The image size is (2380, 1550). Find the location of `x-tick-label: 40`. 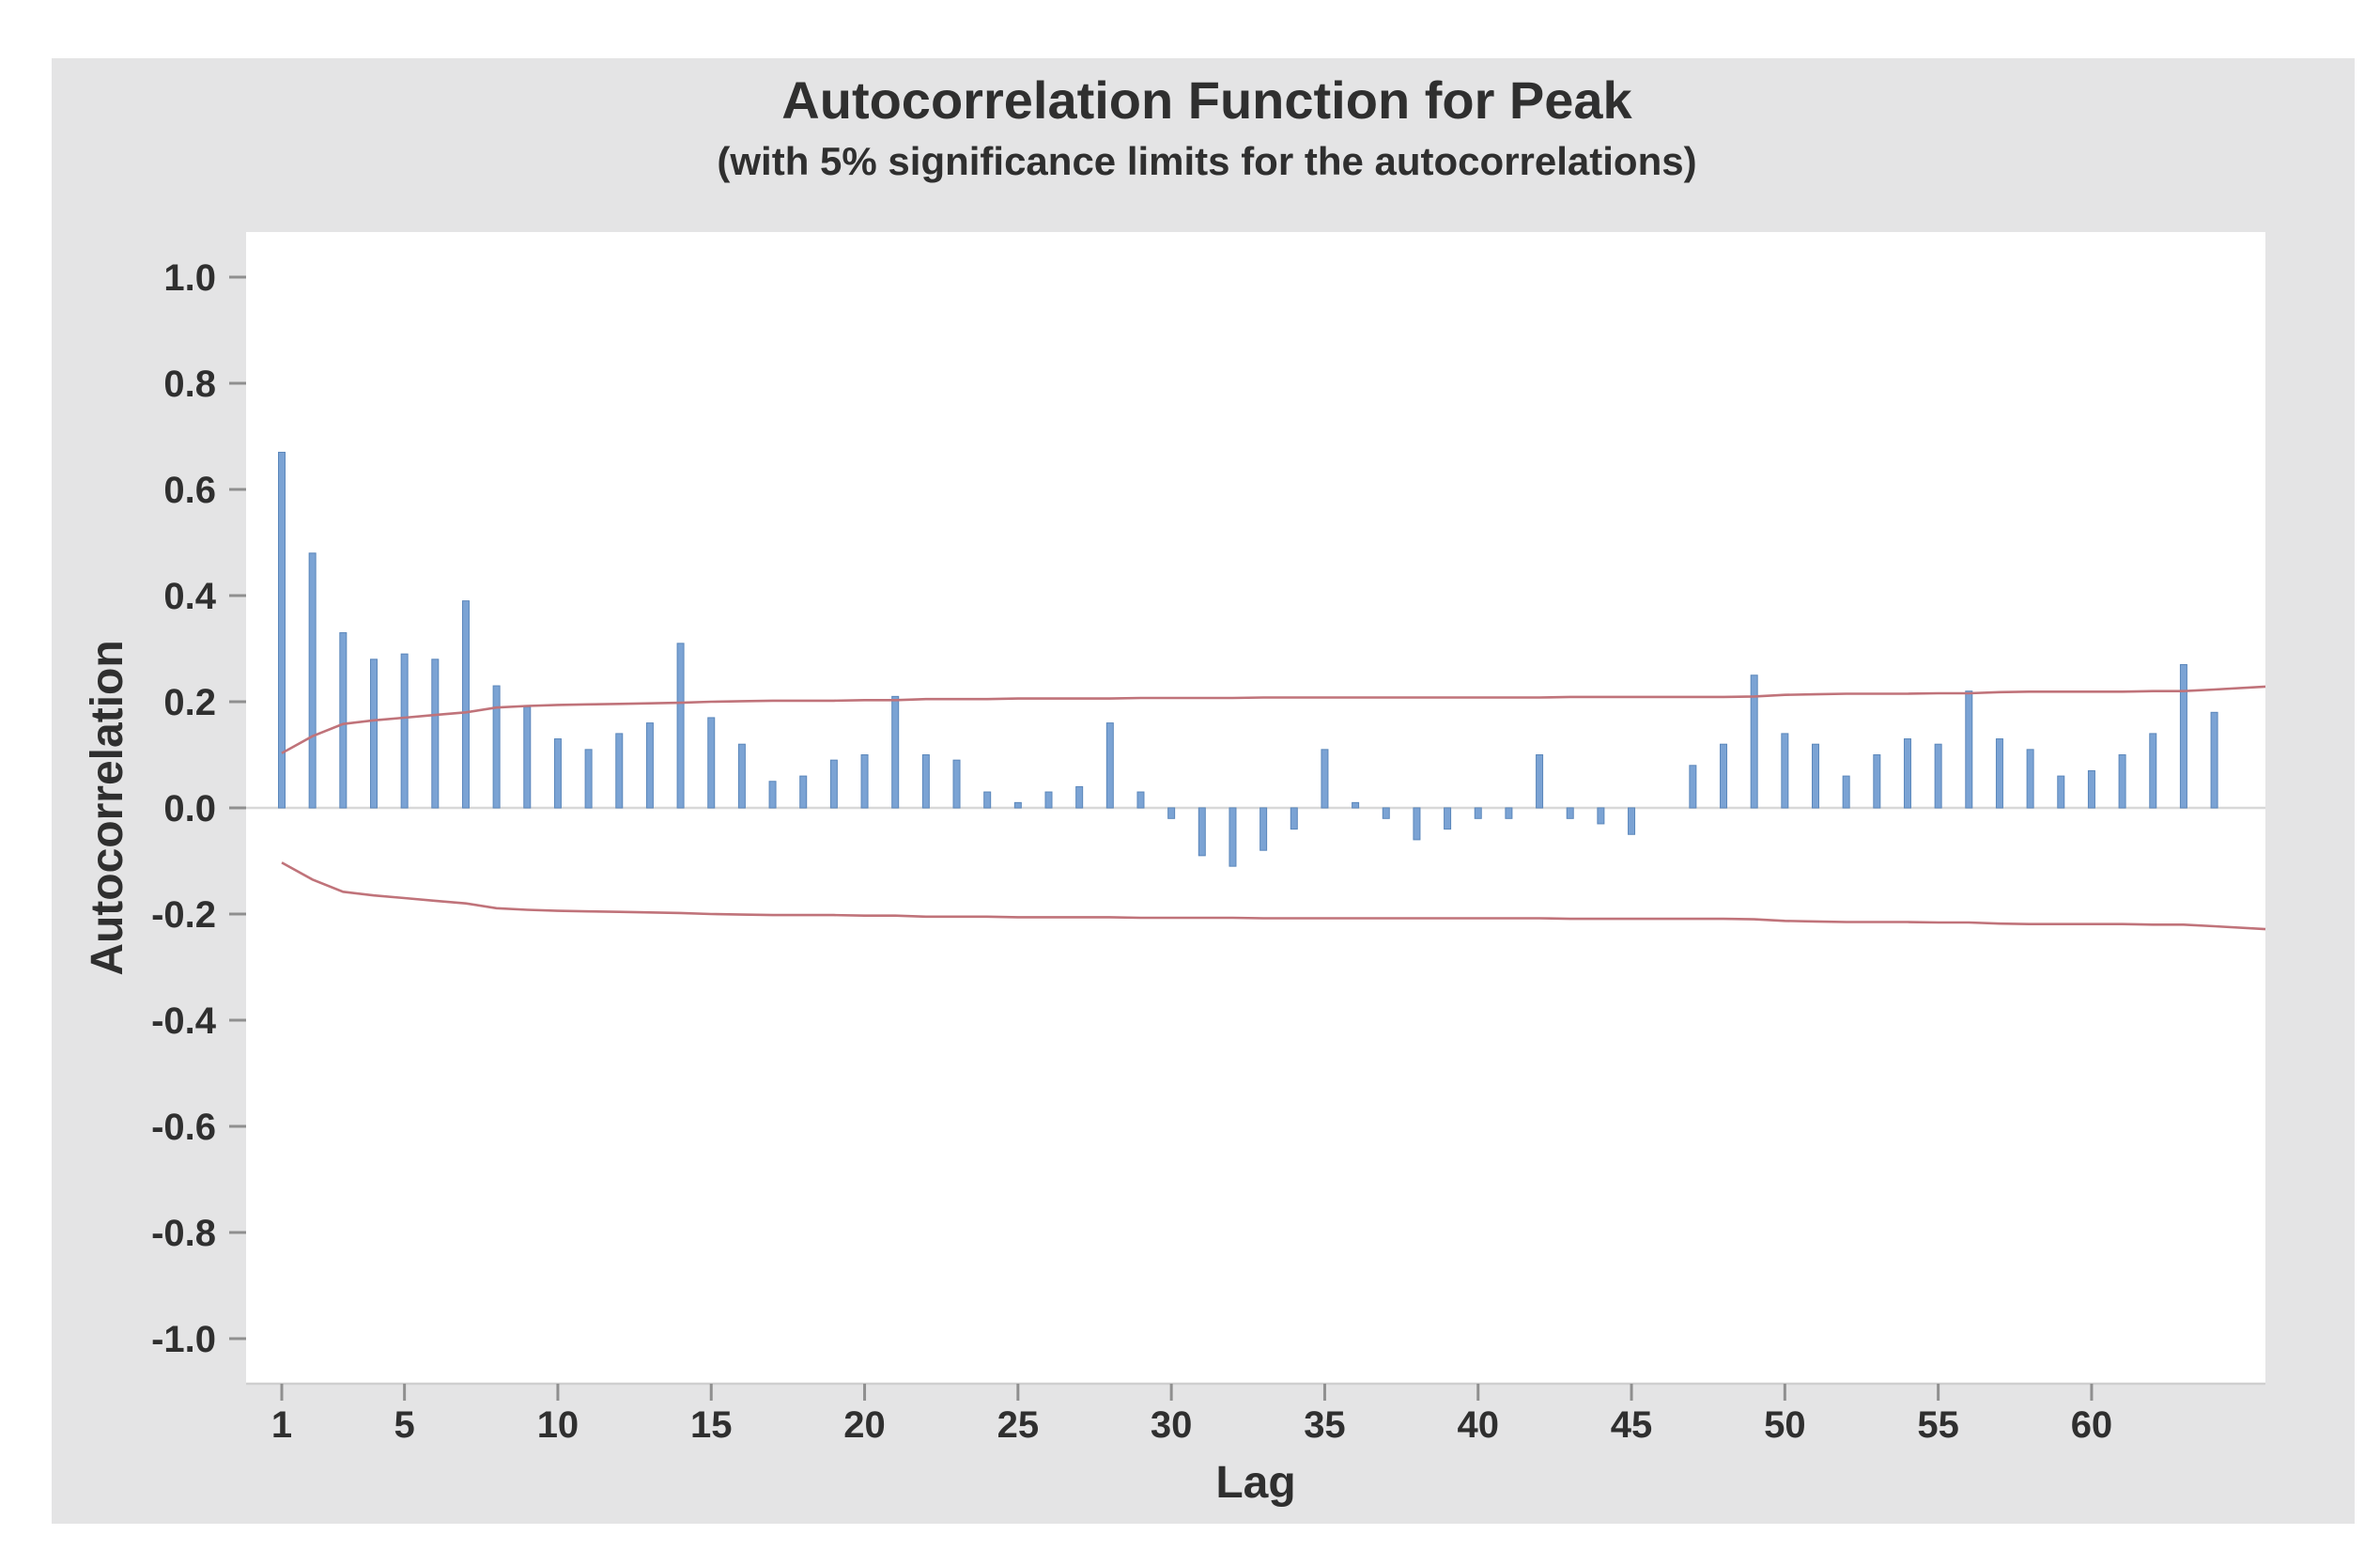

x-tick-label: 40 is located at coordinates (1478, 1425).